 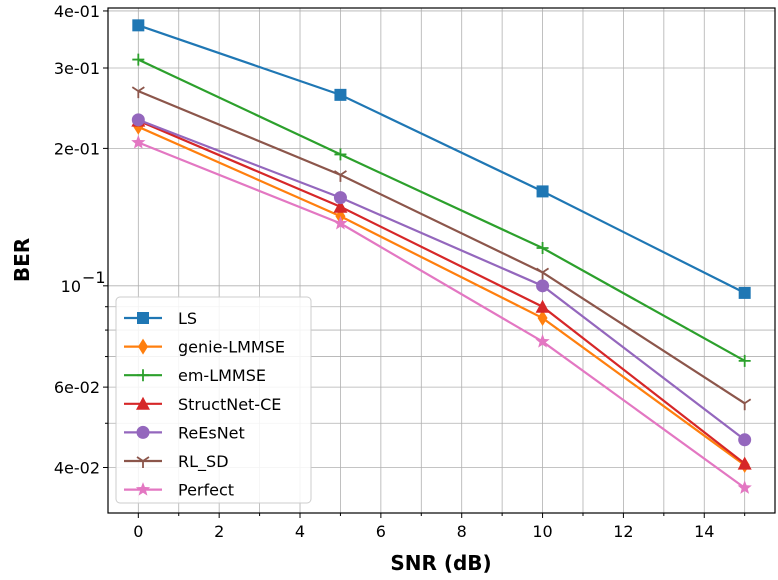 What do you see at coordinates (229, 404) in the screenshot?
I see `legend-label: StructNet-CE` at bounding box center [229, 404].